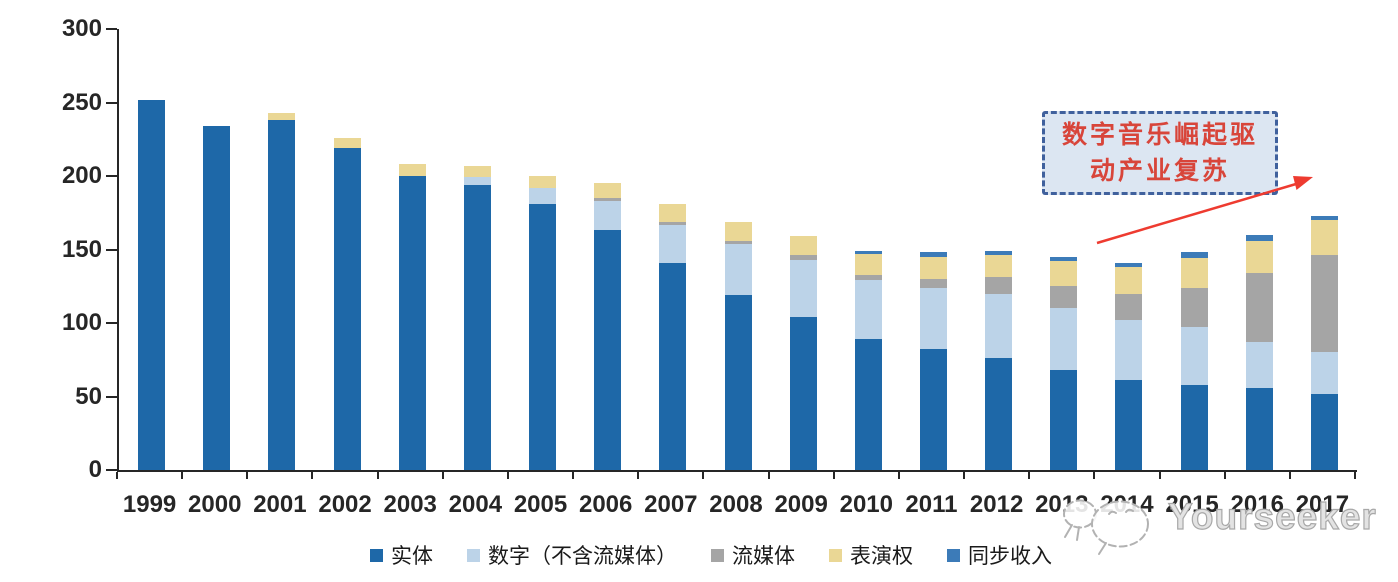 The width and height of the screenshot is (1398, 582). I want to click on bar-2007, so click(673, 336).